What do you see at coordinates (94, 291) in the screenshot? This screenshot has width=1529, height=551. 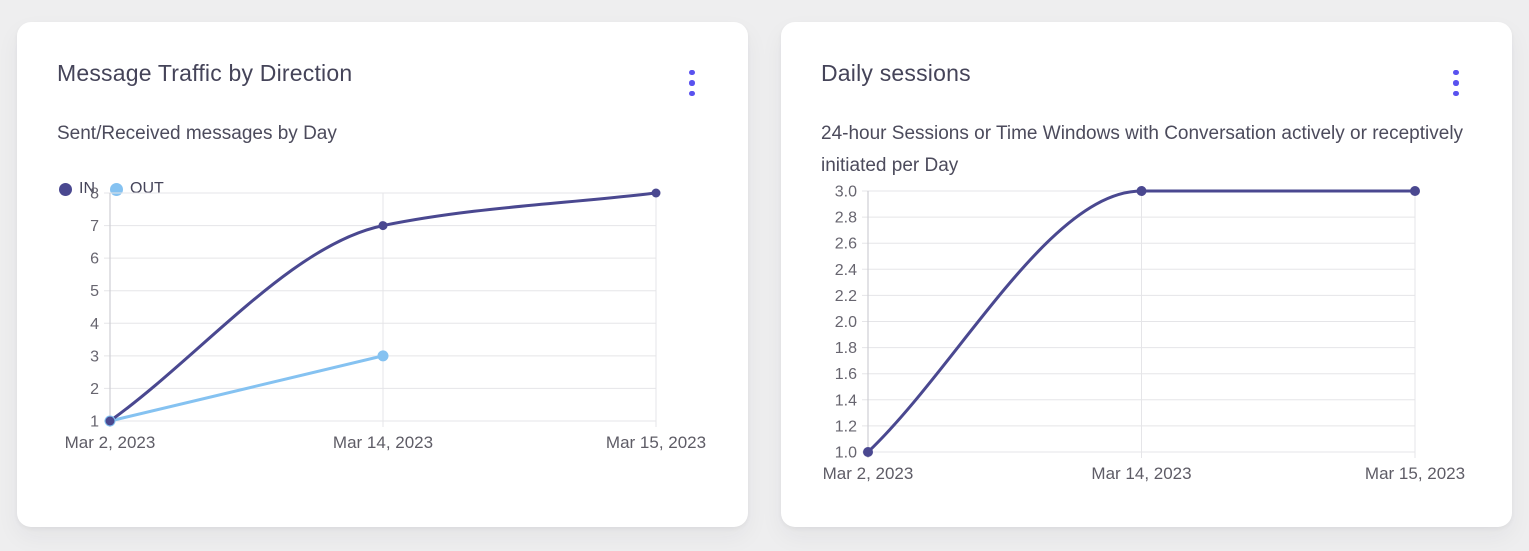 I see `svg-text: 5` at bounding box center [94, 291].